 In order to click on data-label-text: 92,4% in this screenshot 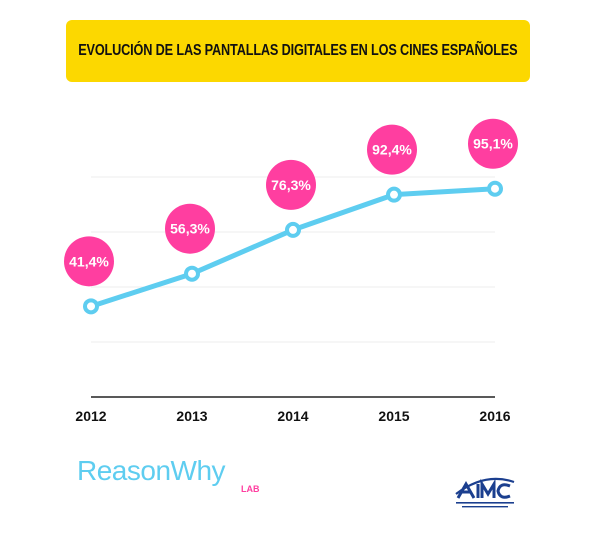, I will do `click(392, 150)`.